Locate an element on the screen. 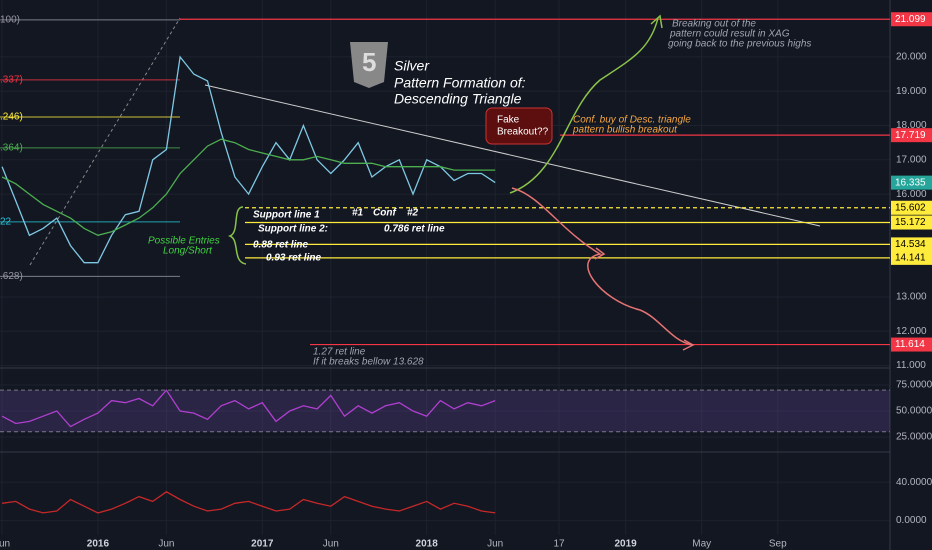 This screenshot has height=550, width=932. price-label: 21.099 is located at coordinates (910, 19).